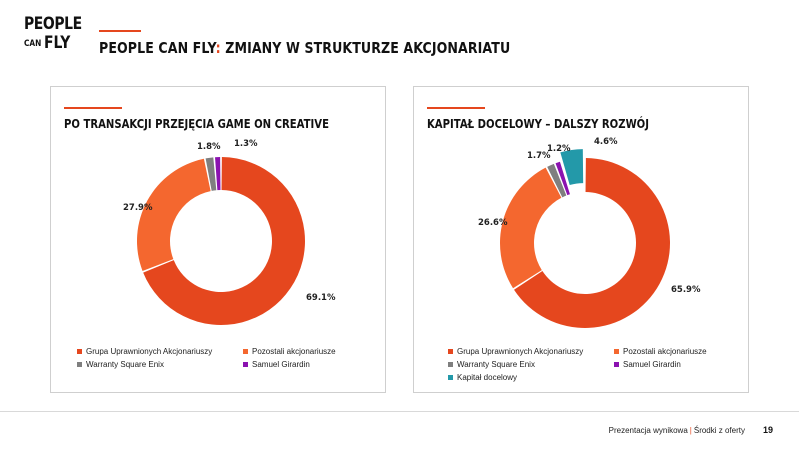 This screenshot has width=799, height=449. I want to click on donut-chart-after-acquisition: 69.1% 27.9% 1.8% 1.3%, so click(229, 232).